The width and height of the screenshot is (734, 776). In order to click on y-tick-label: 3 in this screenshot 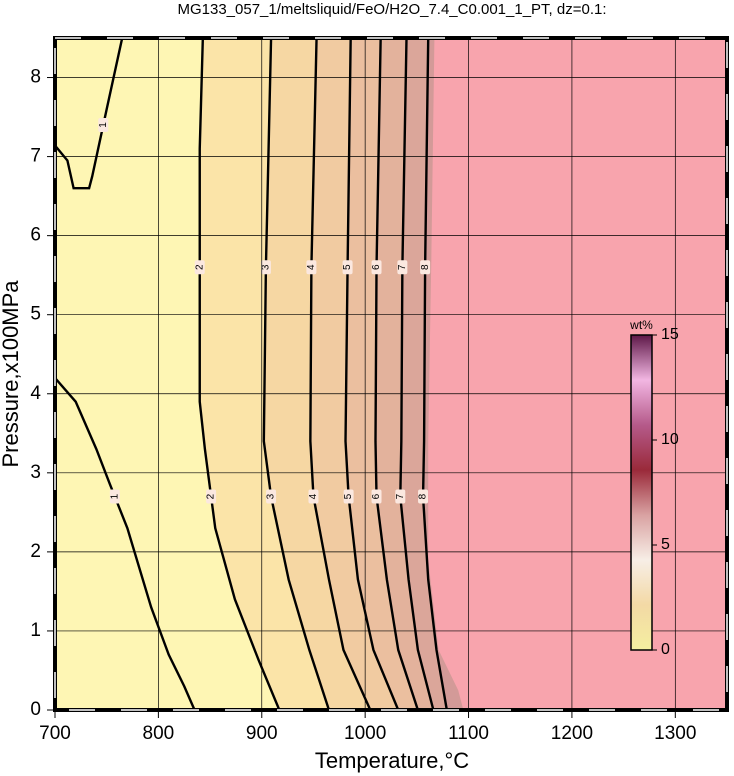, I will do `click(35, 472)`.